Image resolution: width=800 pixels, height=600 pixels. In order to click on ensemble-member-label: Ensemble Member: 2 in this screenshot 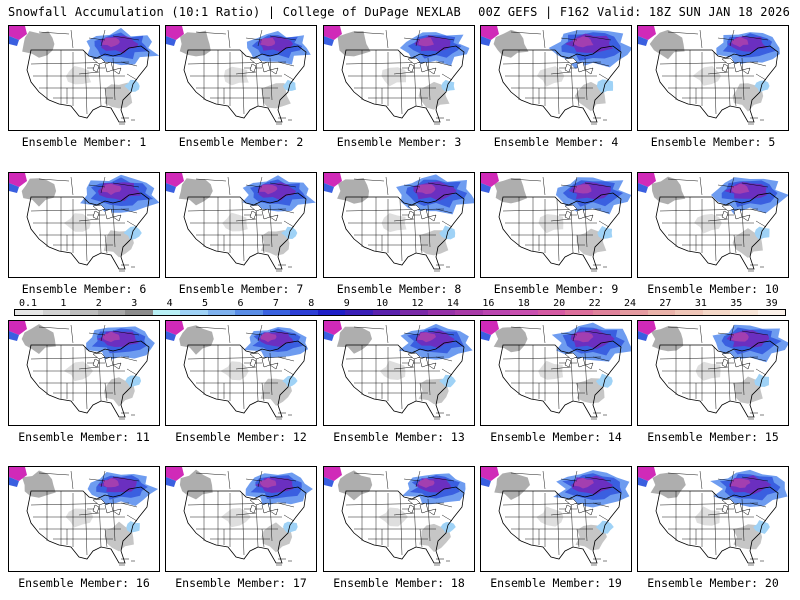, I will do `click(241, 142)`.